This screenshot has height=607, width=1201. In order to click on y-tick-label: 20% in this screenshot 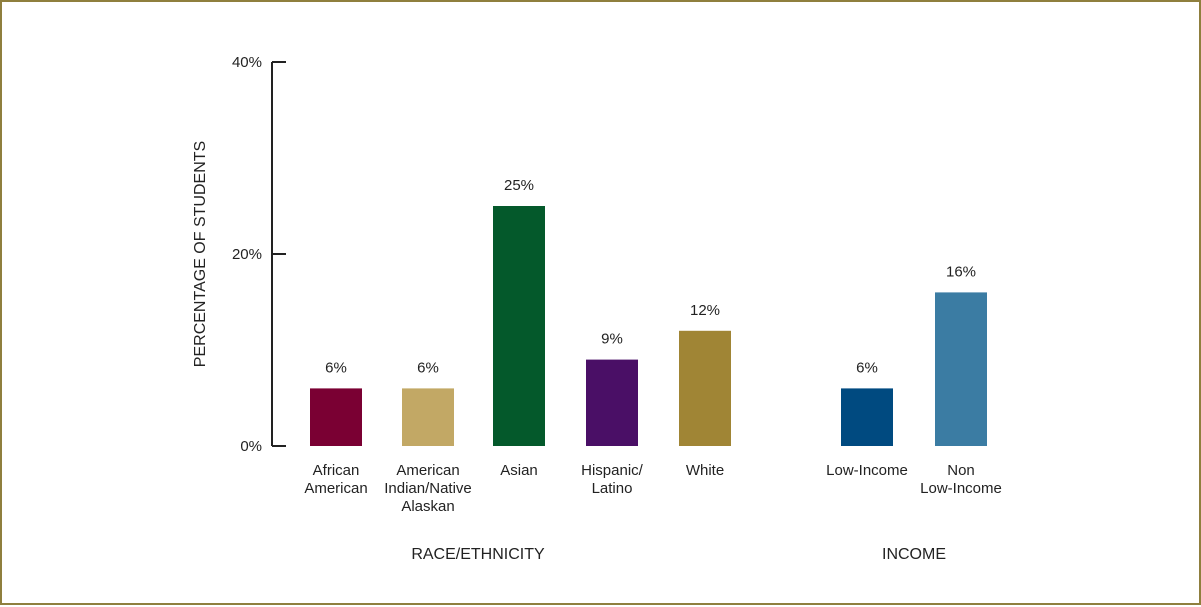, I will do `click(247, 254)`.